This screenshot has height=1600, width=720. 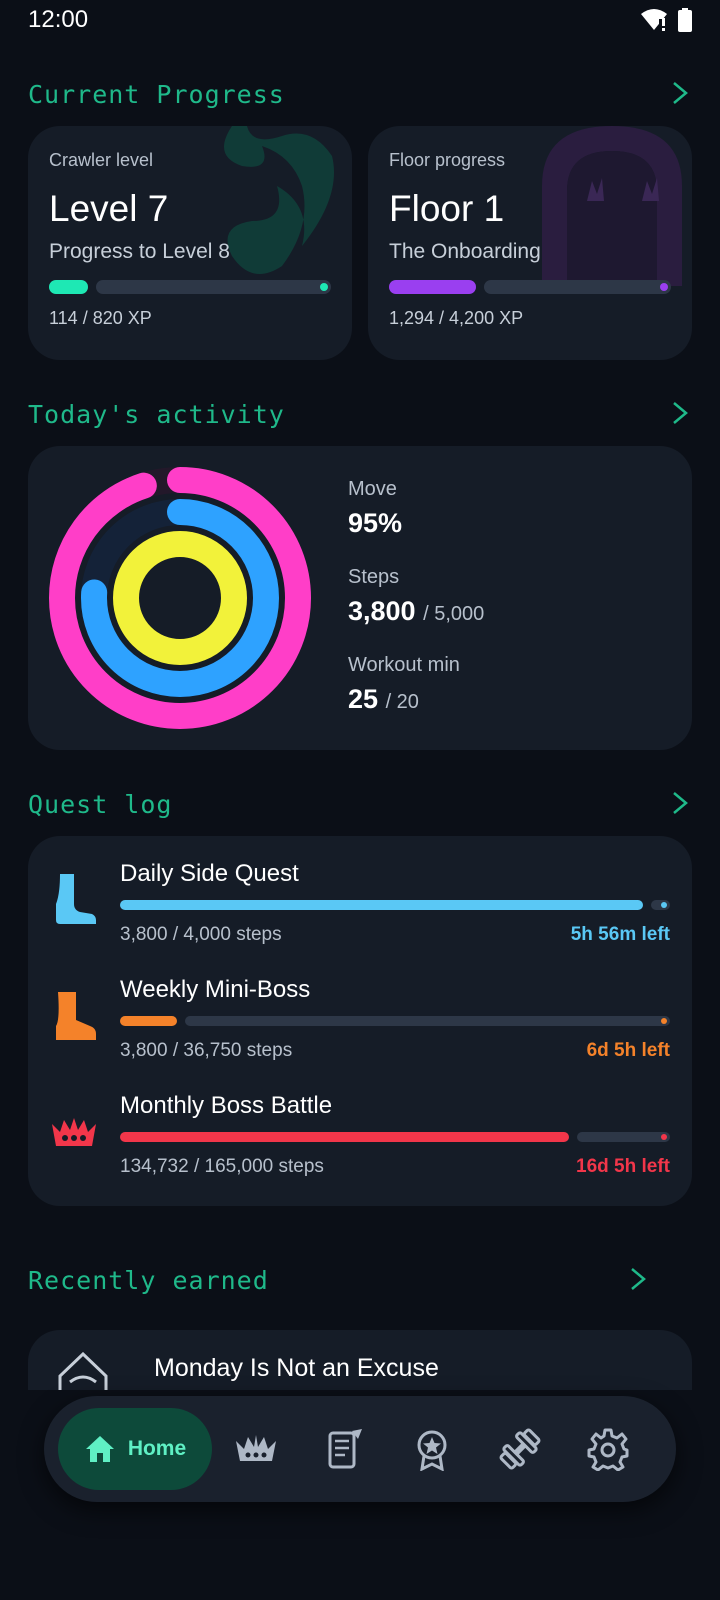 What do you see at coordinates (612, 206) in the screenshot?
I see `dungeon-door-icon` at bounding box center [612, 206].